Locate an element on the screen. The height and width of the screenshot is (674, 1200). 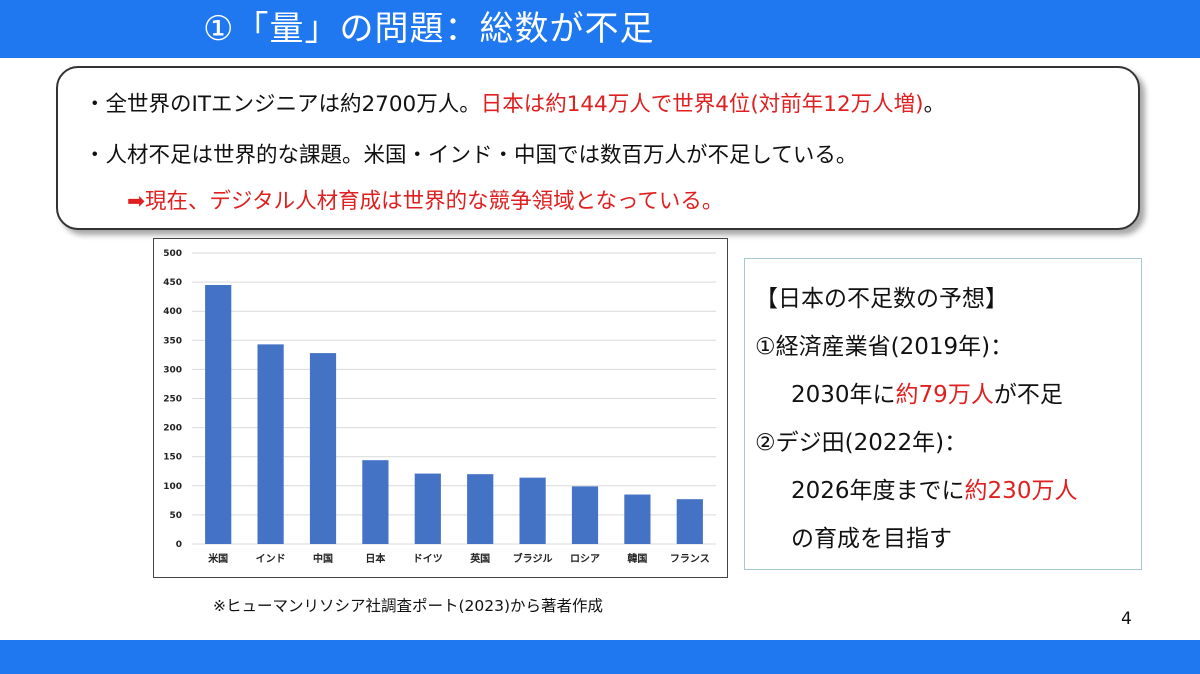
y-tick-label: 350 is located at coordinates (172, 341).